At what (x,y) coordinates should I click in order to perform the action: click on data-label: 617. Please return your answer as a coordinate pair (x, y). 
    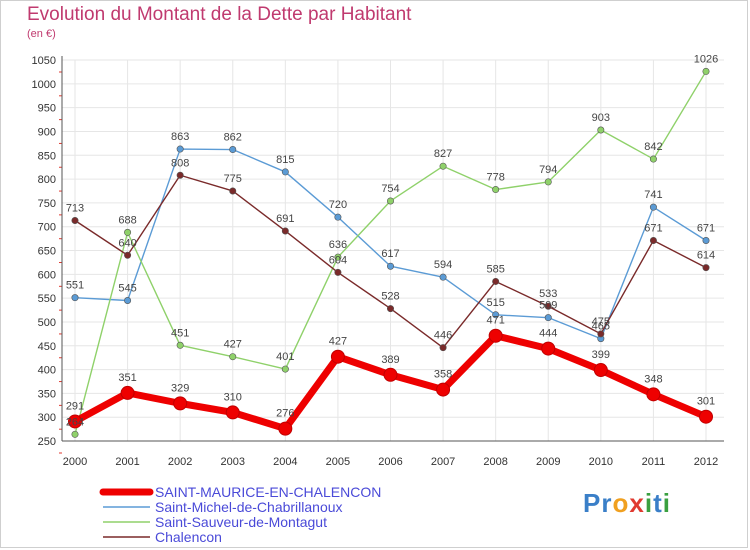
    Looking at the image, I should click on (390, 254).